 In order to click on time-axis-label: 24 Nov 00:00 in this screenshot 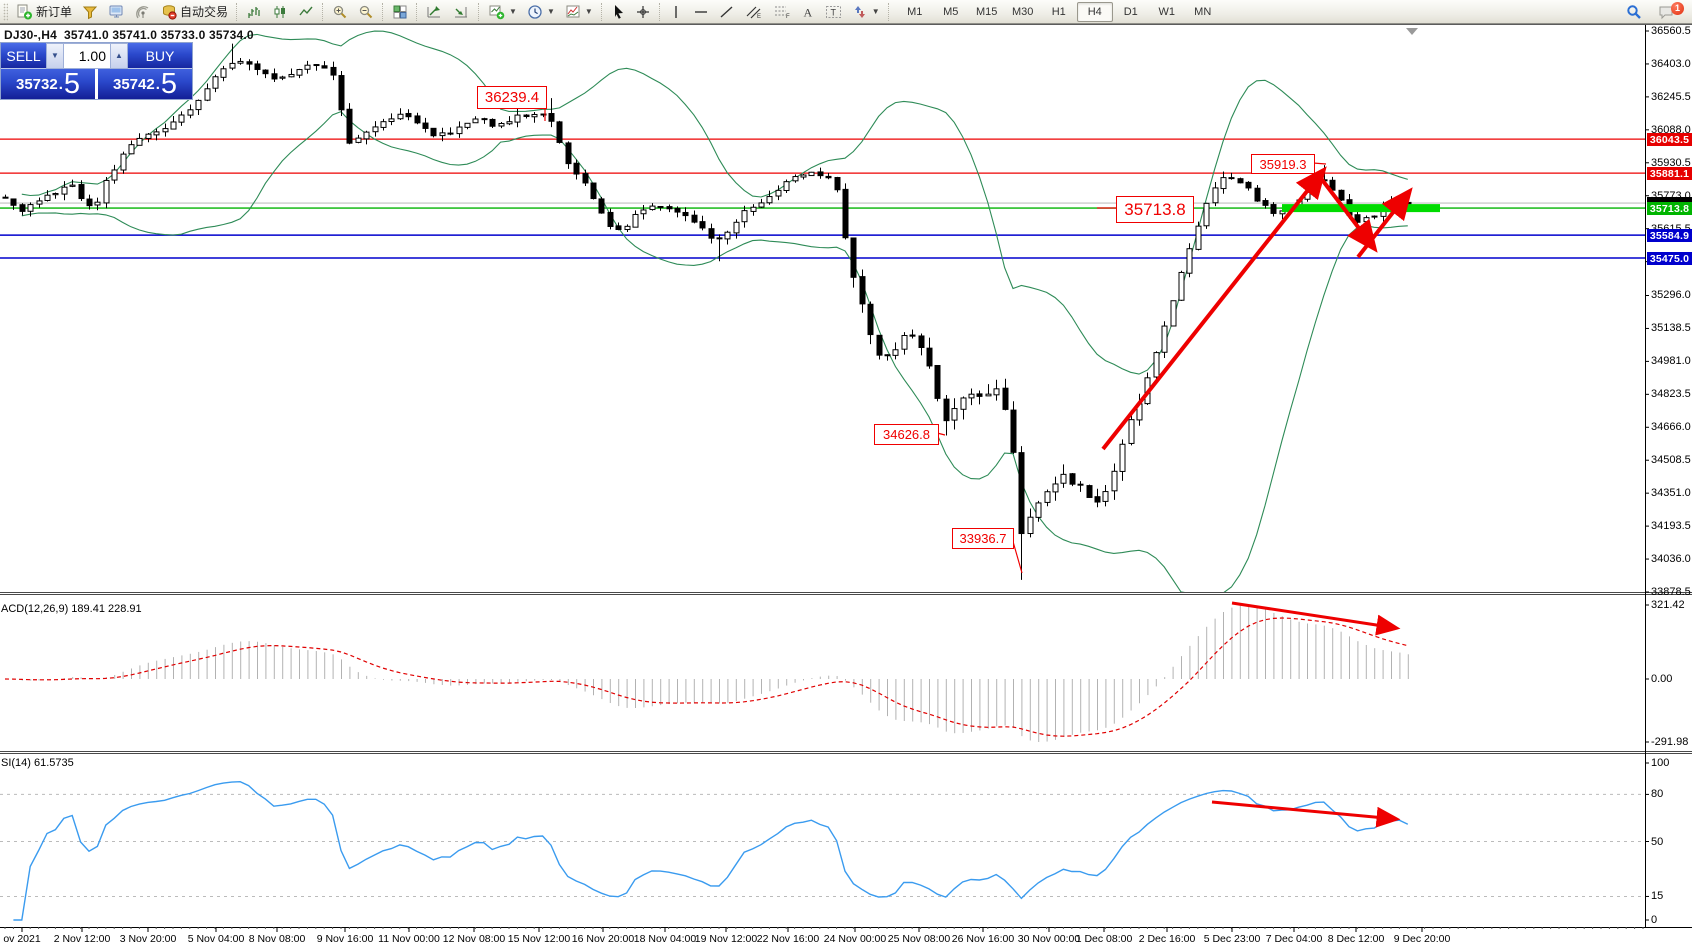, I will do `click(855, 939)`.